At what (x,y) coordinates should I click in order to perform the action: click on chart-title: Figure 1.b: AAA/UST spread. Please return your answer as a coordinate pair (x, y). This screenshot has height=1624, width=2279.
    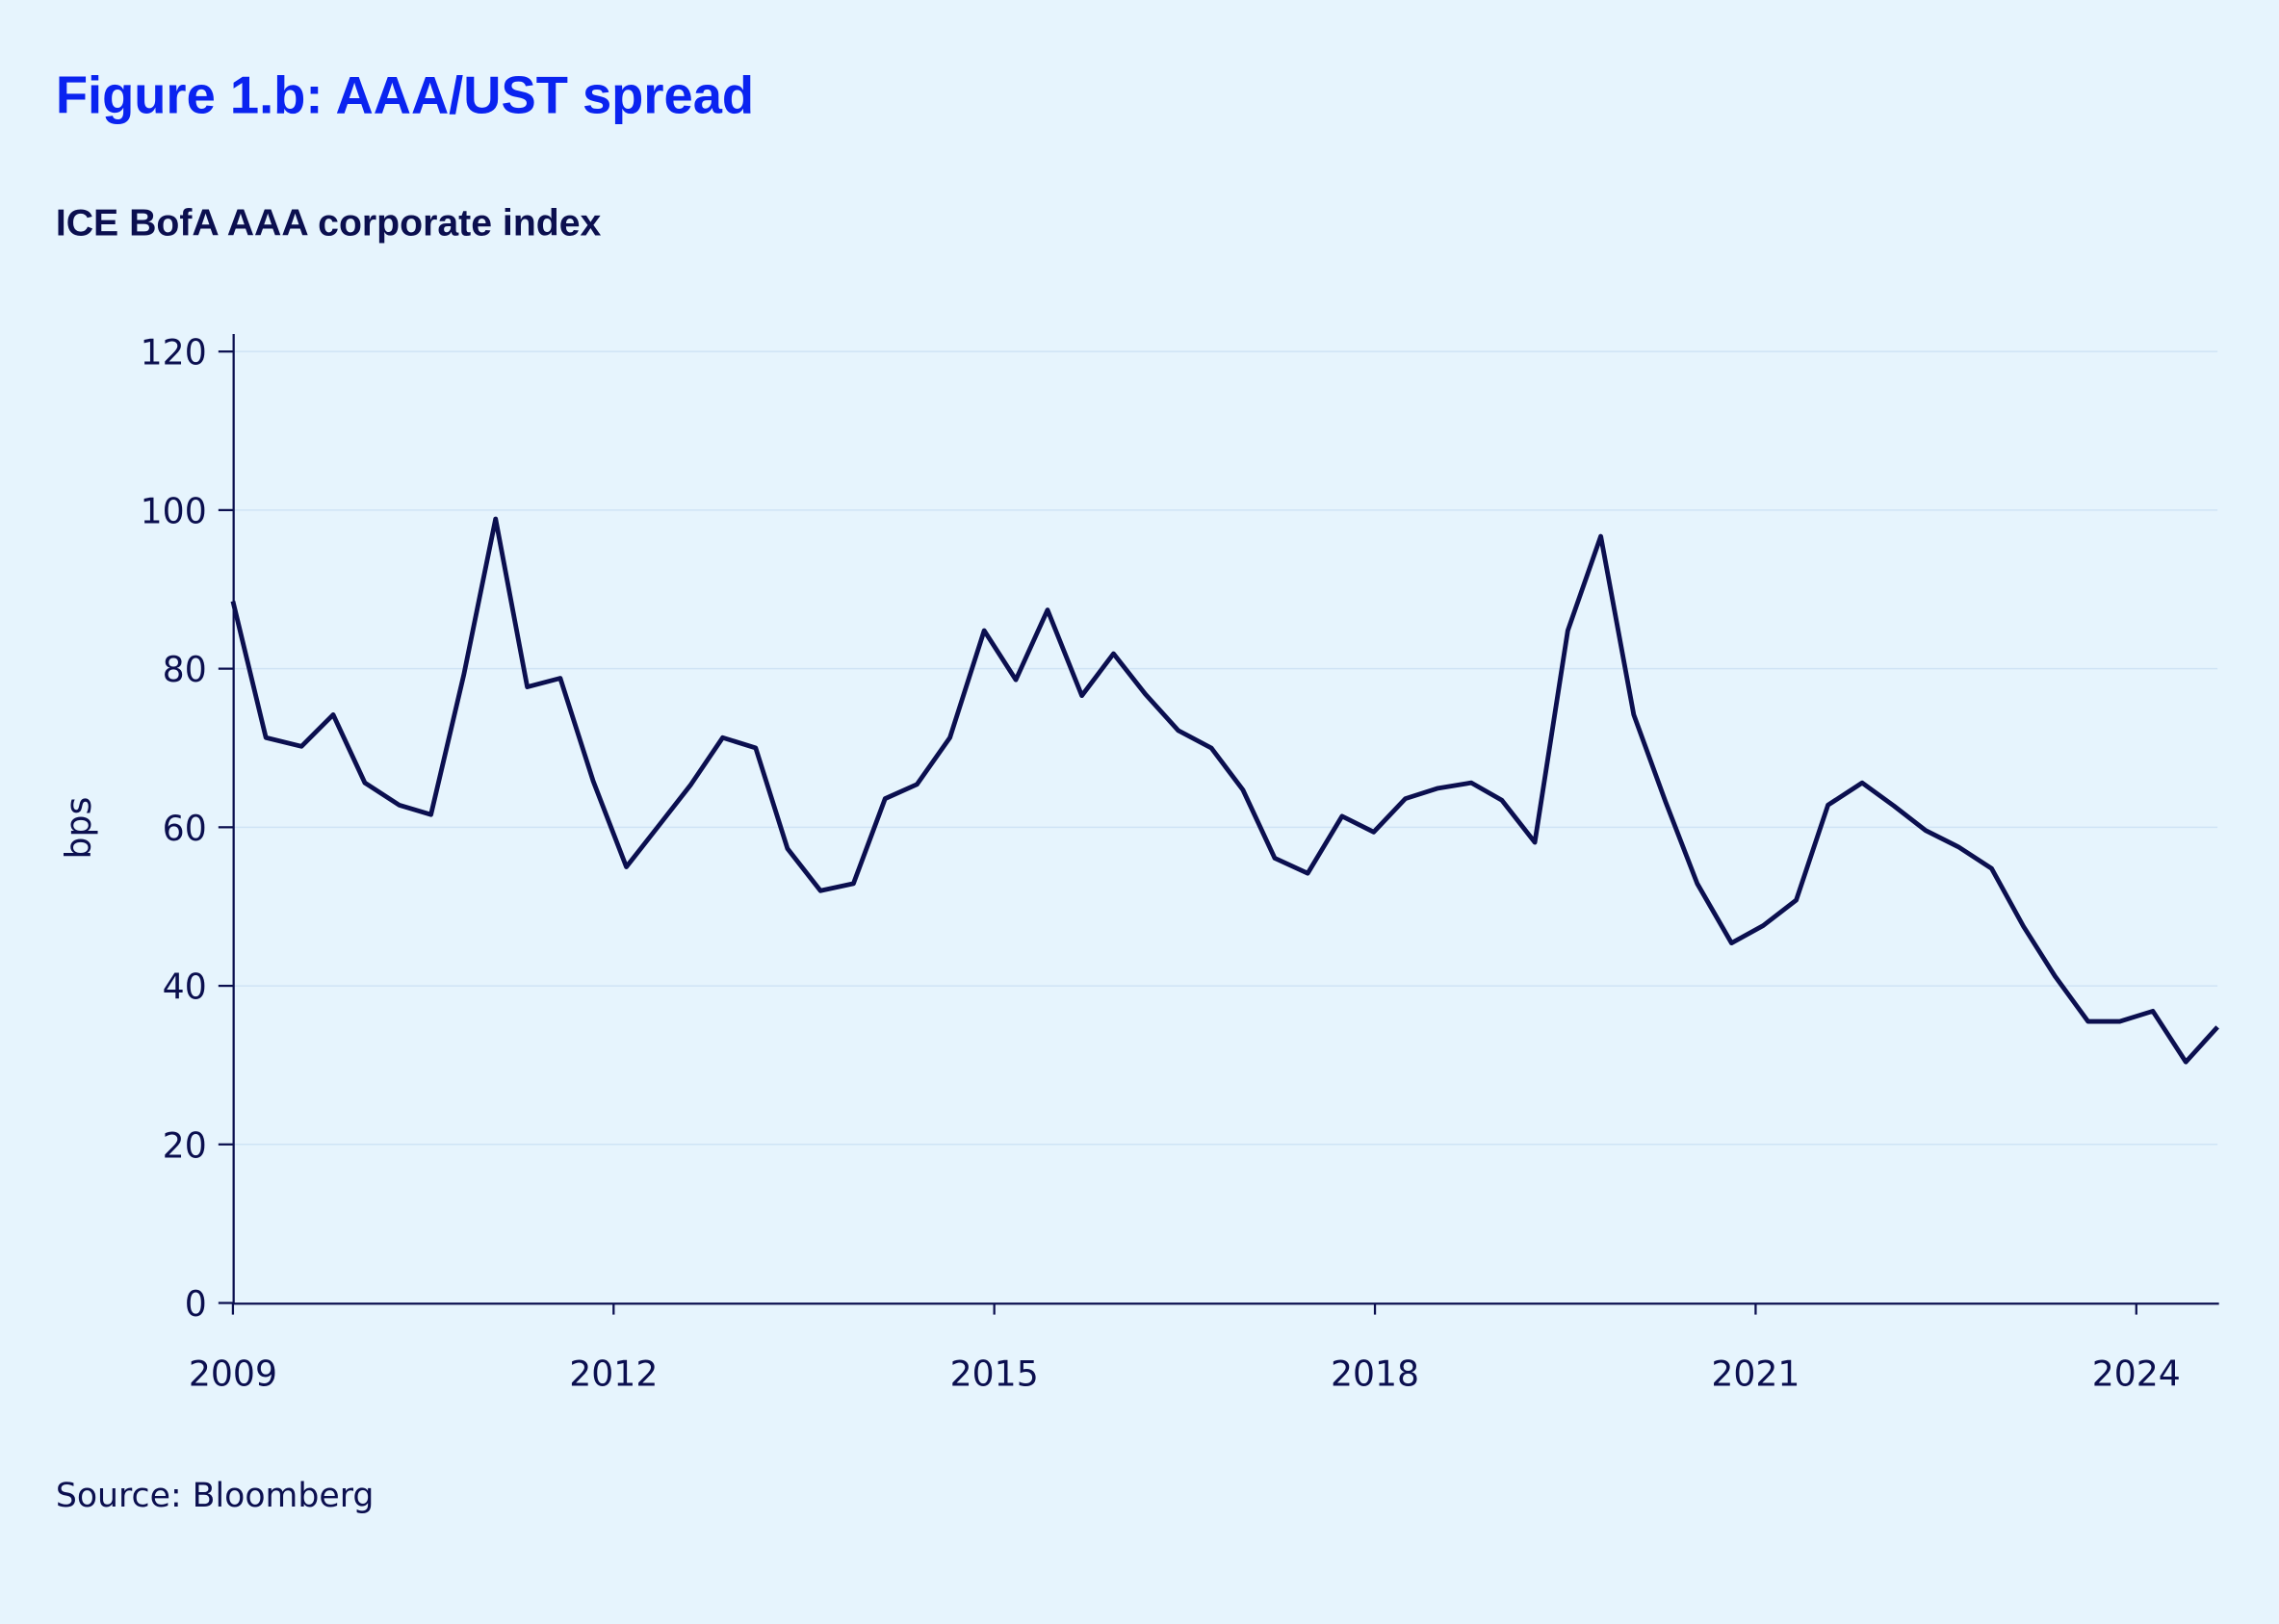
    Looking at the image, I should click on (405, 95).